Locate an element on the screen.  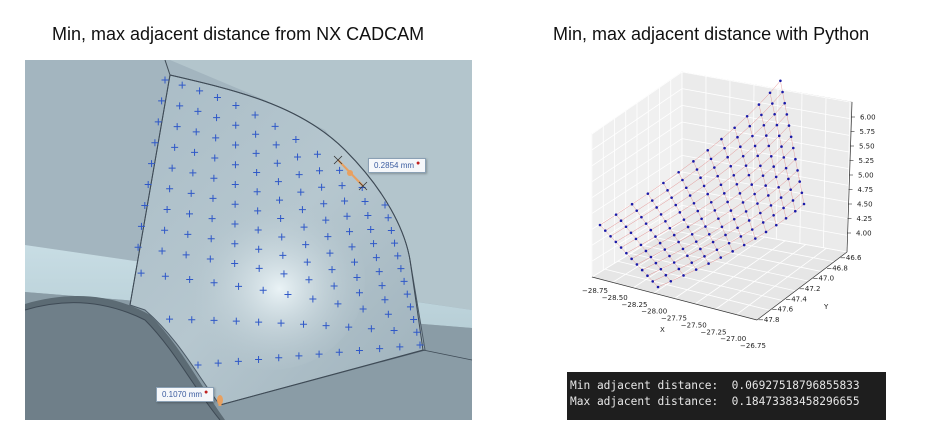
point-cloud is located at coordinates (702, 184).